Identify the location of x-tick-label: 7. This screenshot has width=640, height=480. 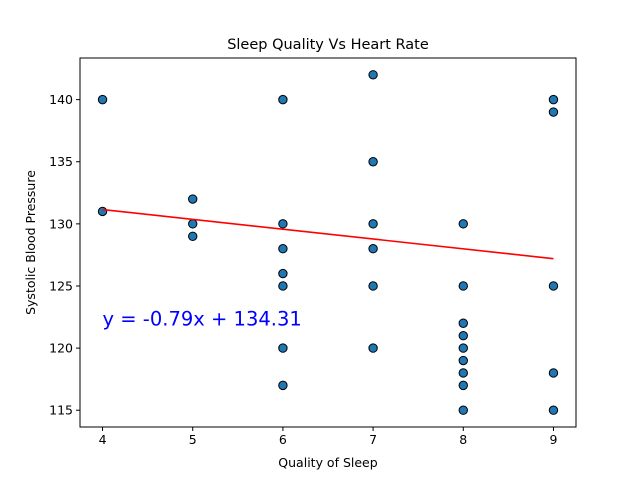
(373, 439).